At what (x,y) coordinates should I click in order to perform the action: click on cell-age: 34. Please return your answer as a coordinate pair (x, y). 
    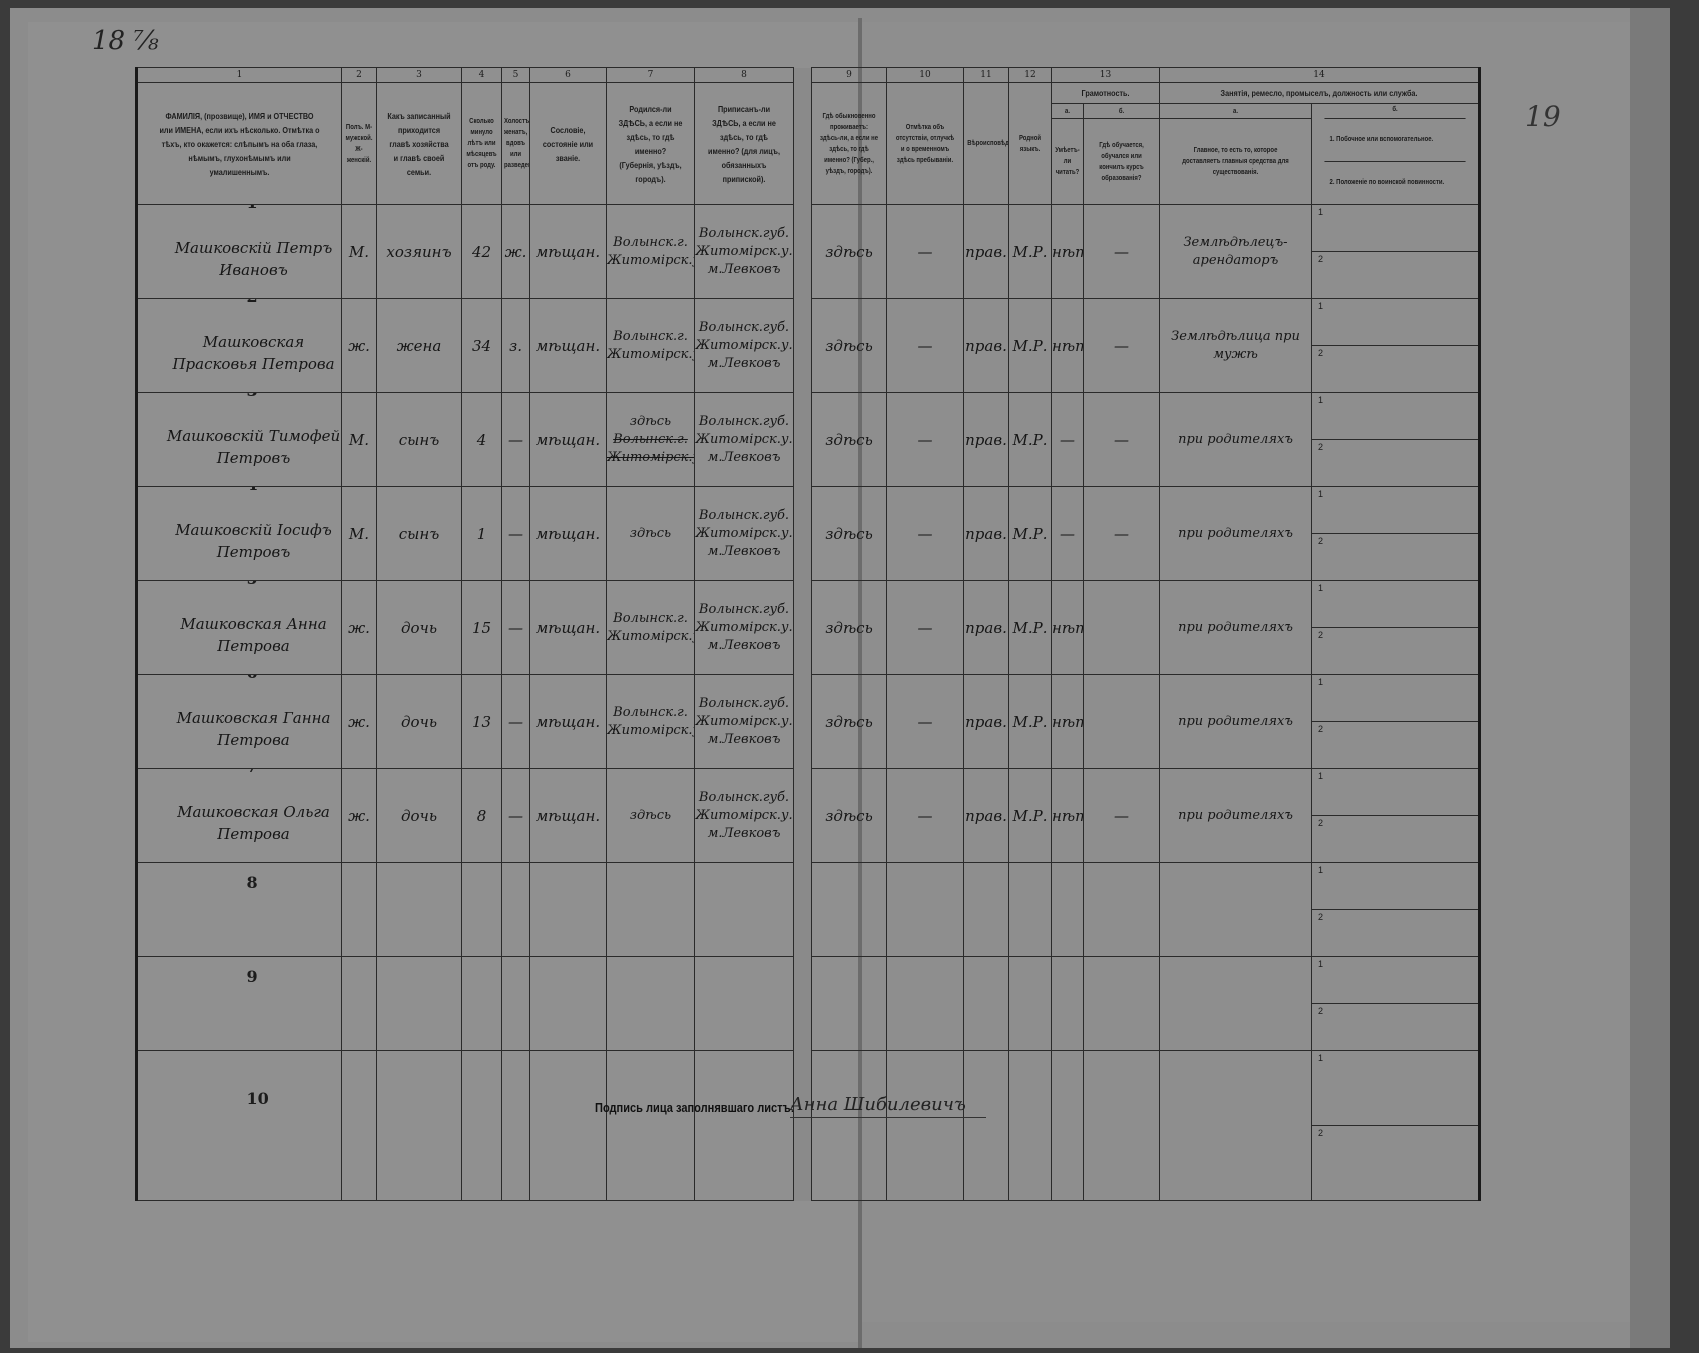
    Looking at the image, I should click on (481, 345).